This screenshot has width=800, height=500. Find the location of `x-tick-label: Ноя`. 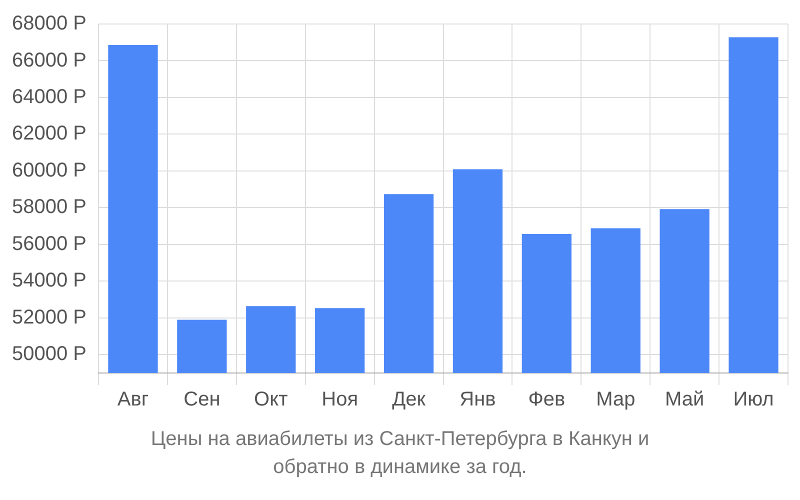

x-tick-label: Ноя is located at coordinates (340, 399).